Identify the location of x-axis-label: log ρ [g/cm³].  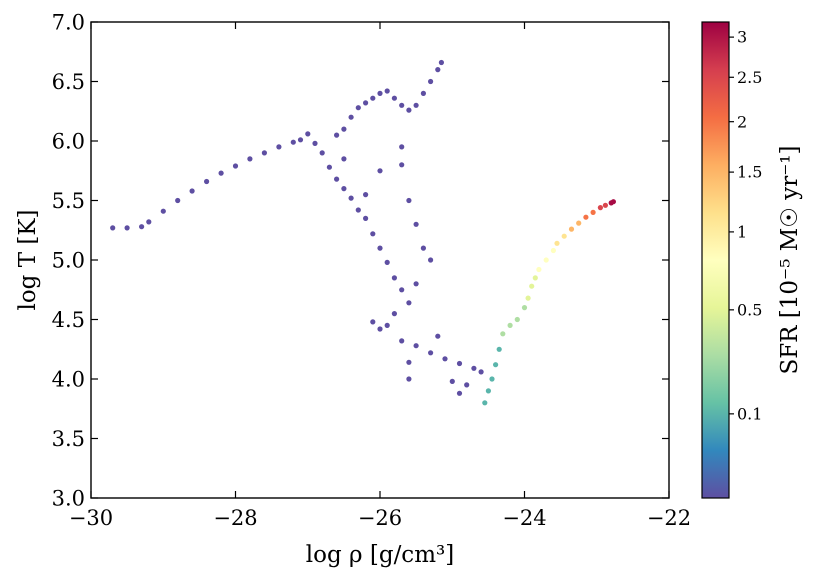
(380, 555).